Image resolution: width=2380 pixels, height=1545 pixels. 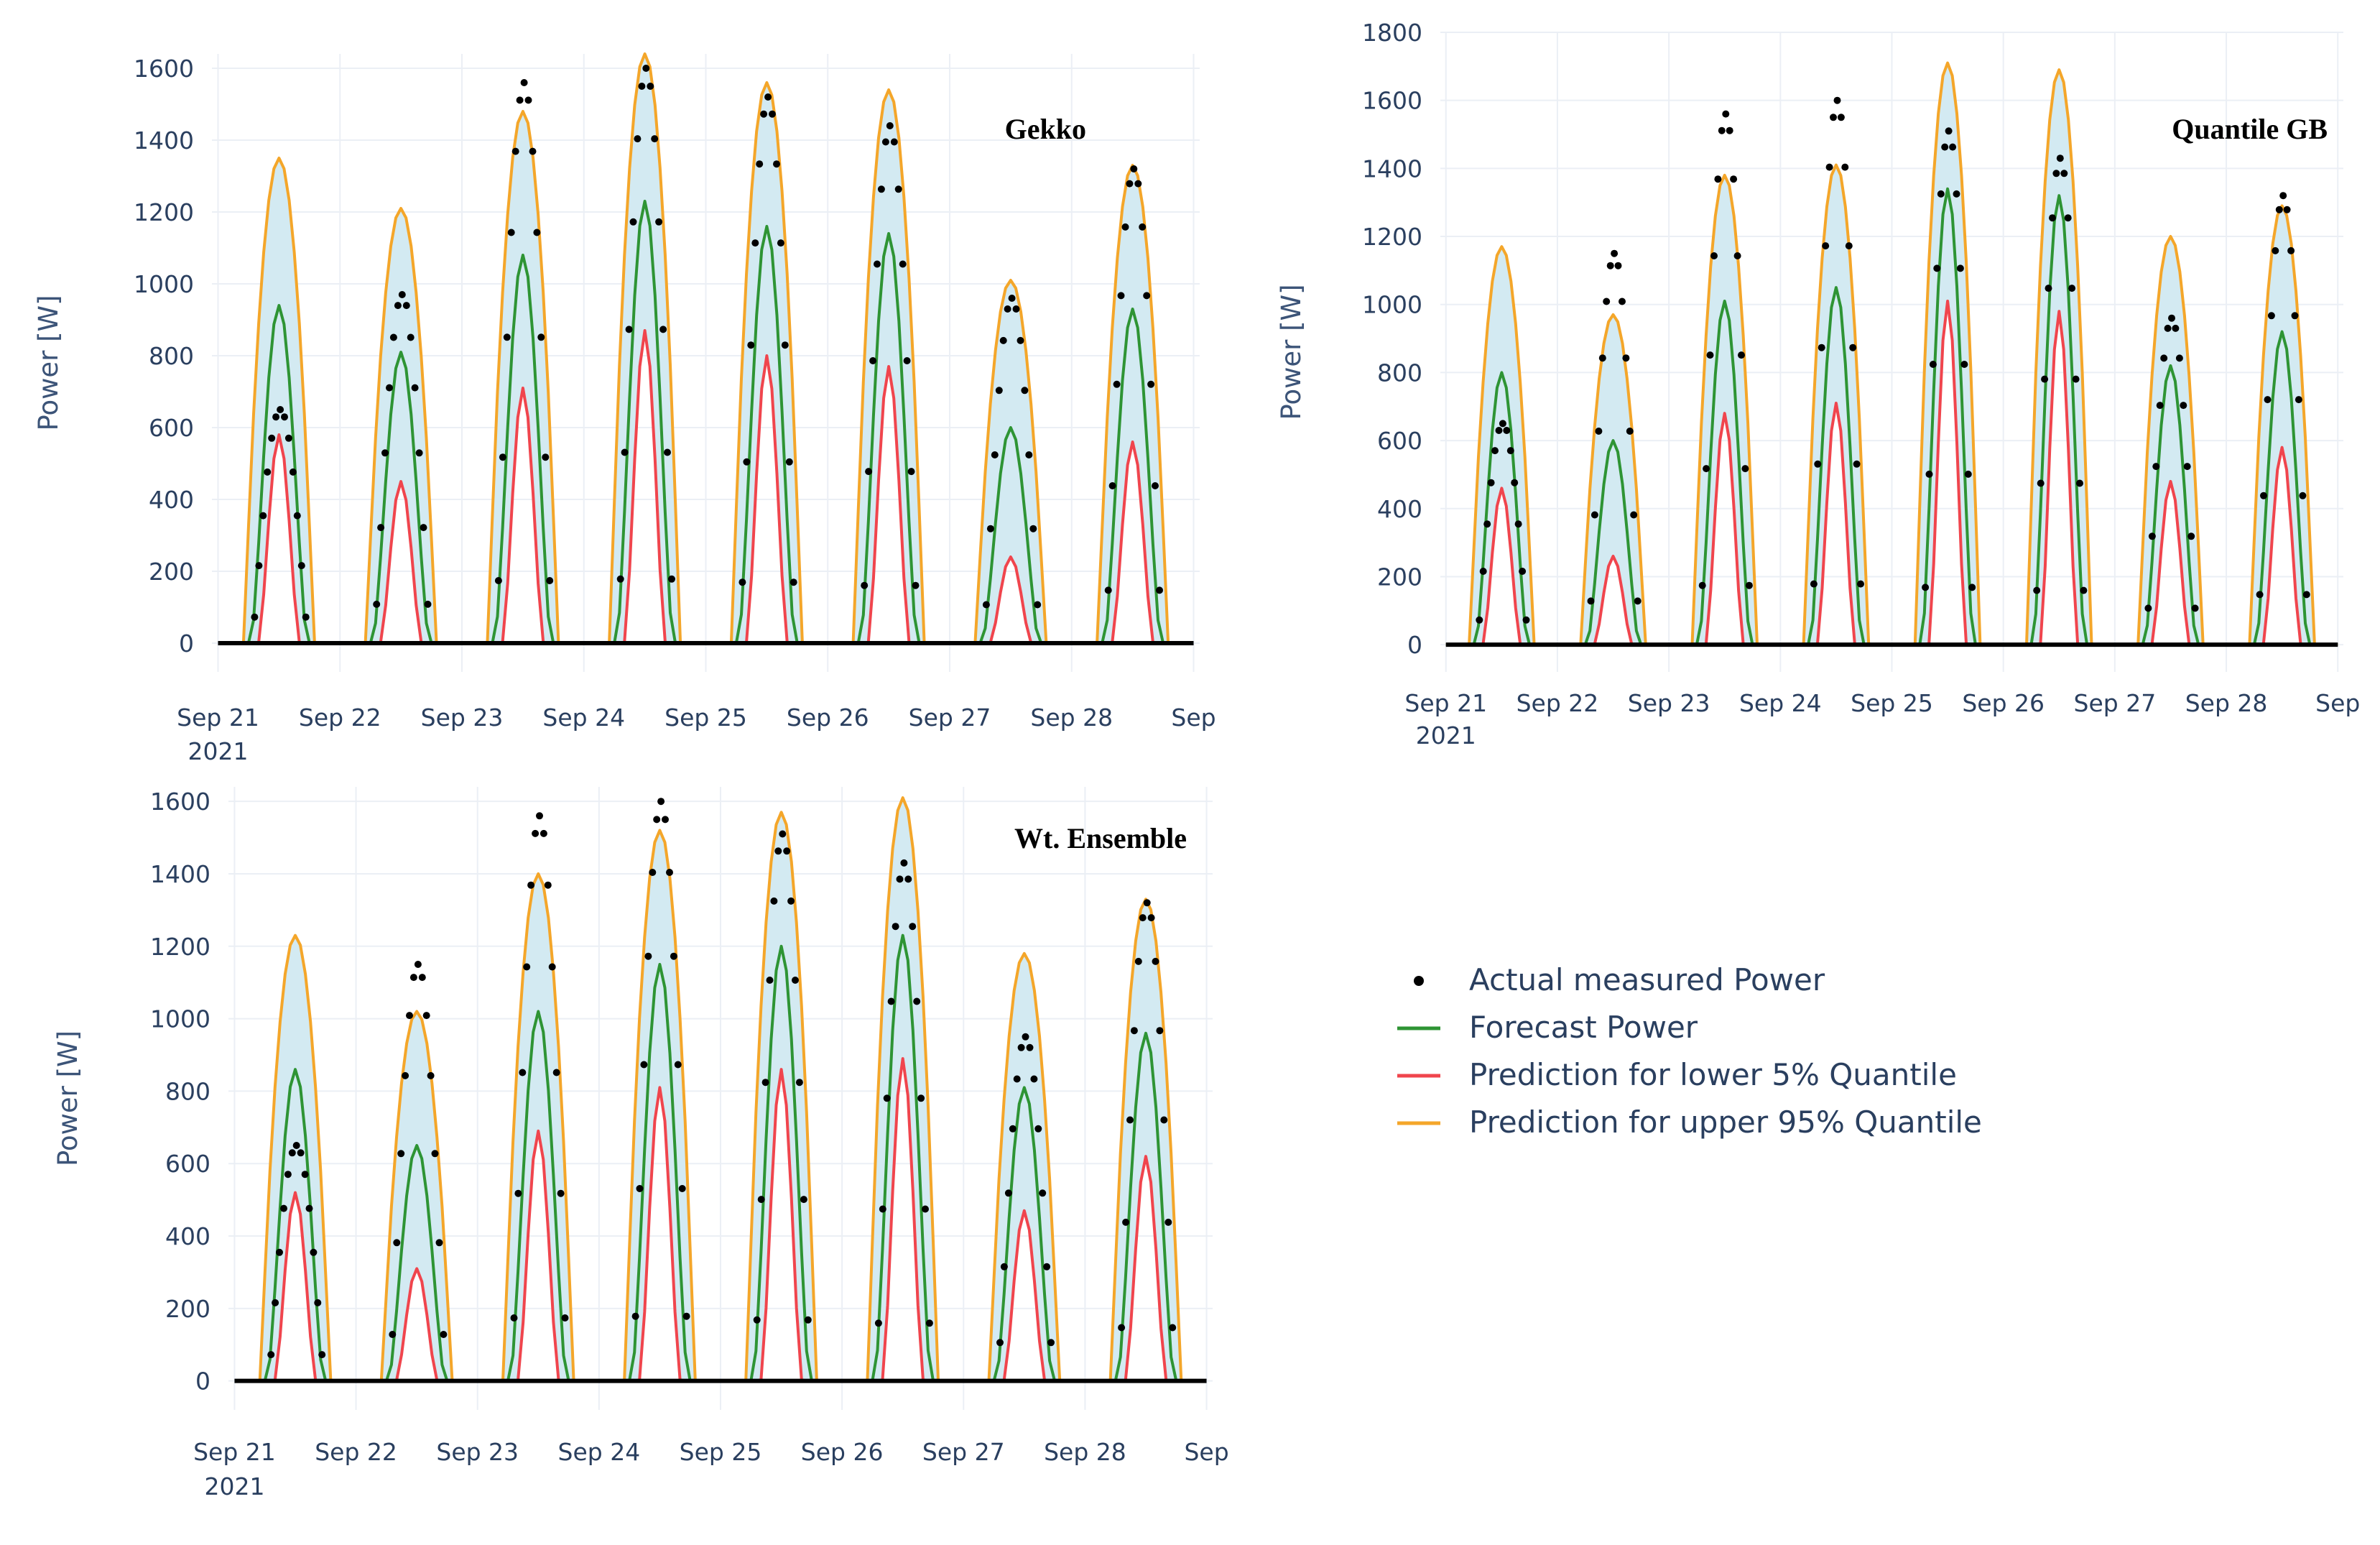 I want to click on y-tick-label: 1200, so click(x=164, y=212).